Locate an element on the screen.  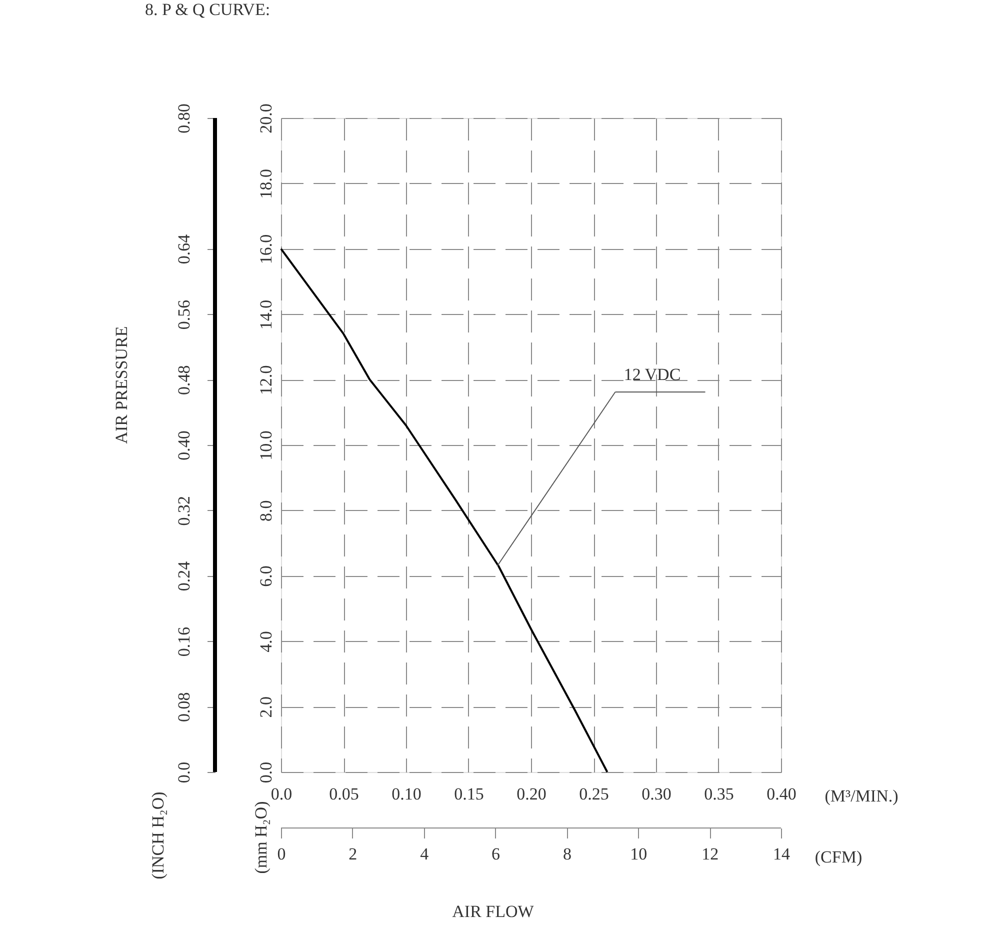
y-tick-label: 8.0 is located at coordinates (266, 511).